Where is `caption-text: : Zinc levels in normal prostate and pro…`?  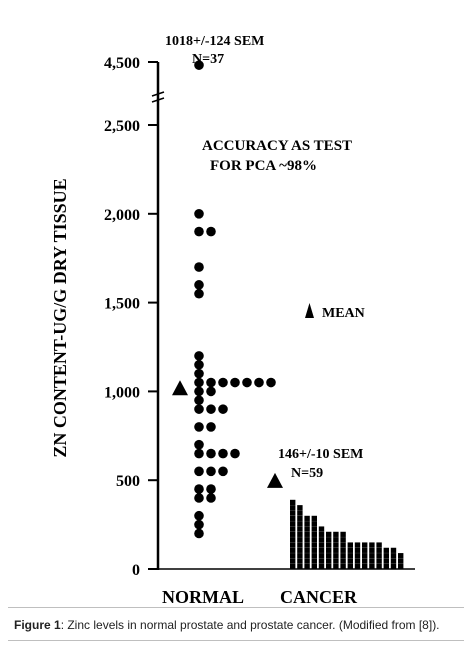
caption-text: : Zinc levels in normal prostate and pro… is located at coordinates (250, 625).